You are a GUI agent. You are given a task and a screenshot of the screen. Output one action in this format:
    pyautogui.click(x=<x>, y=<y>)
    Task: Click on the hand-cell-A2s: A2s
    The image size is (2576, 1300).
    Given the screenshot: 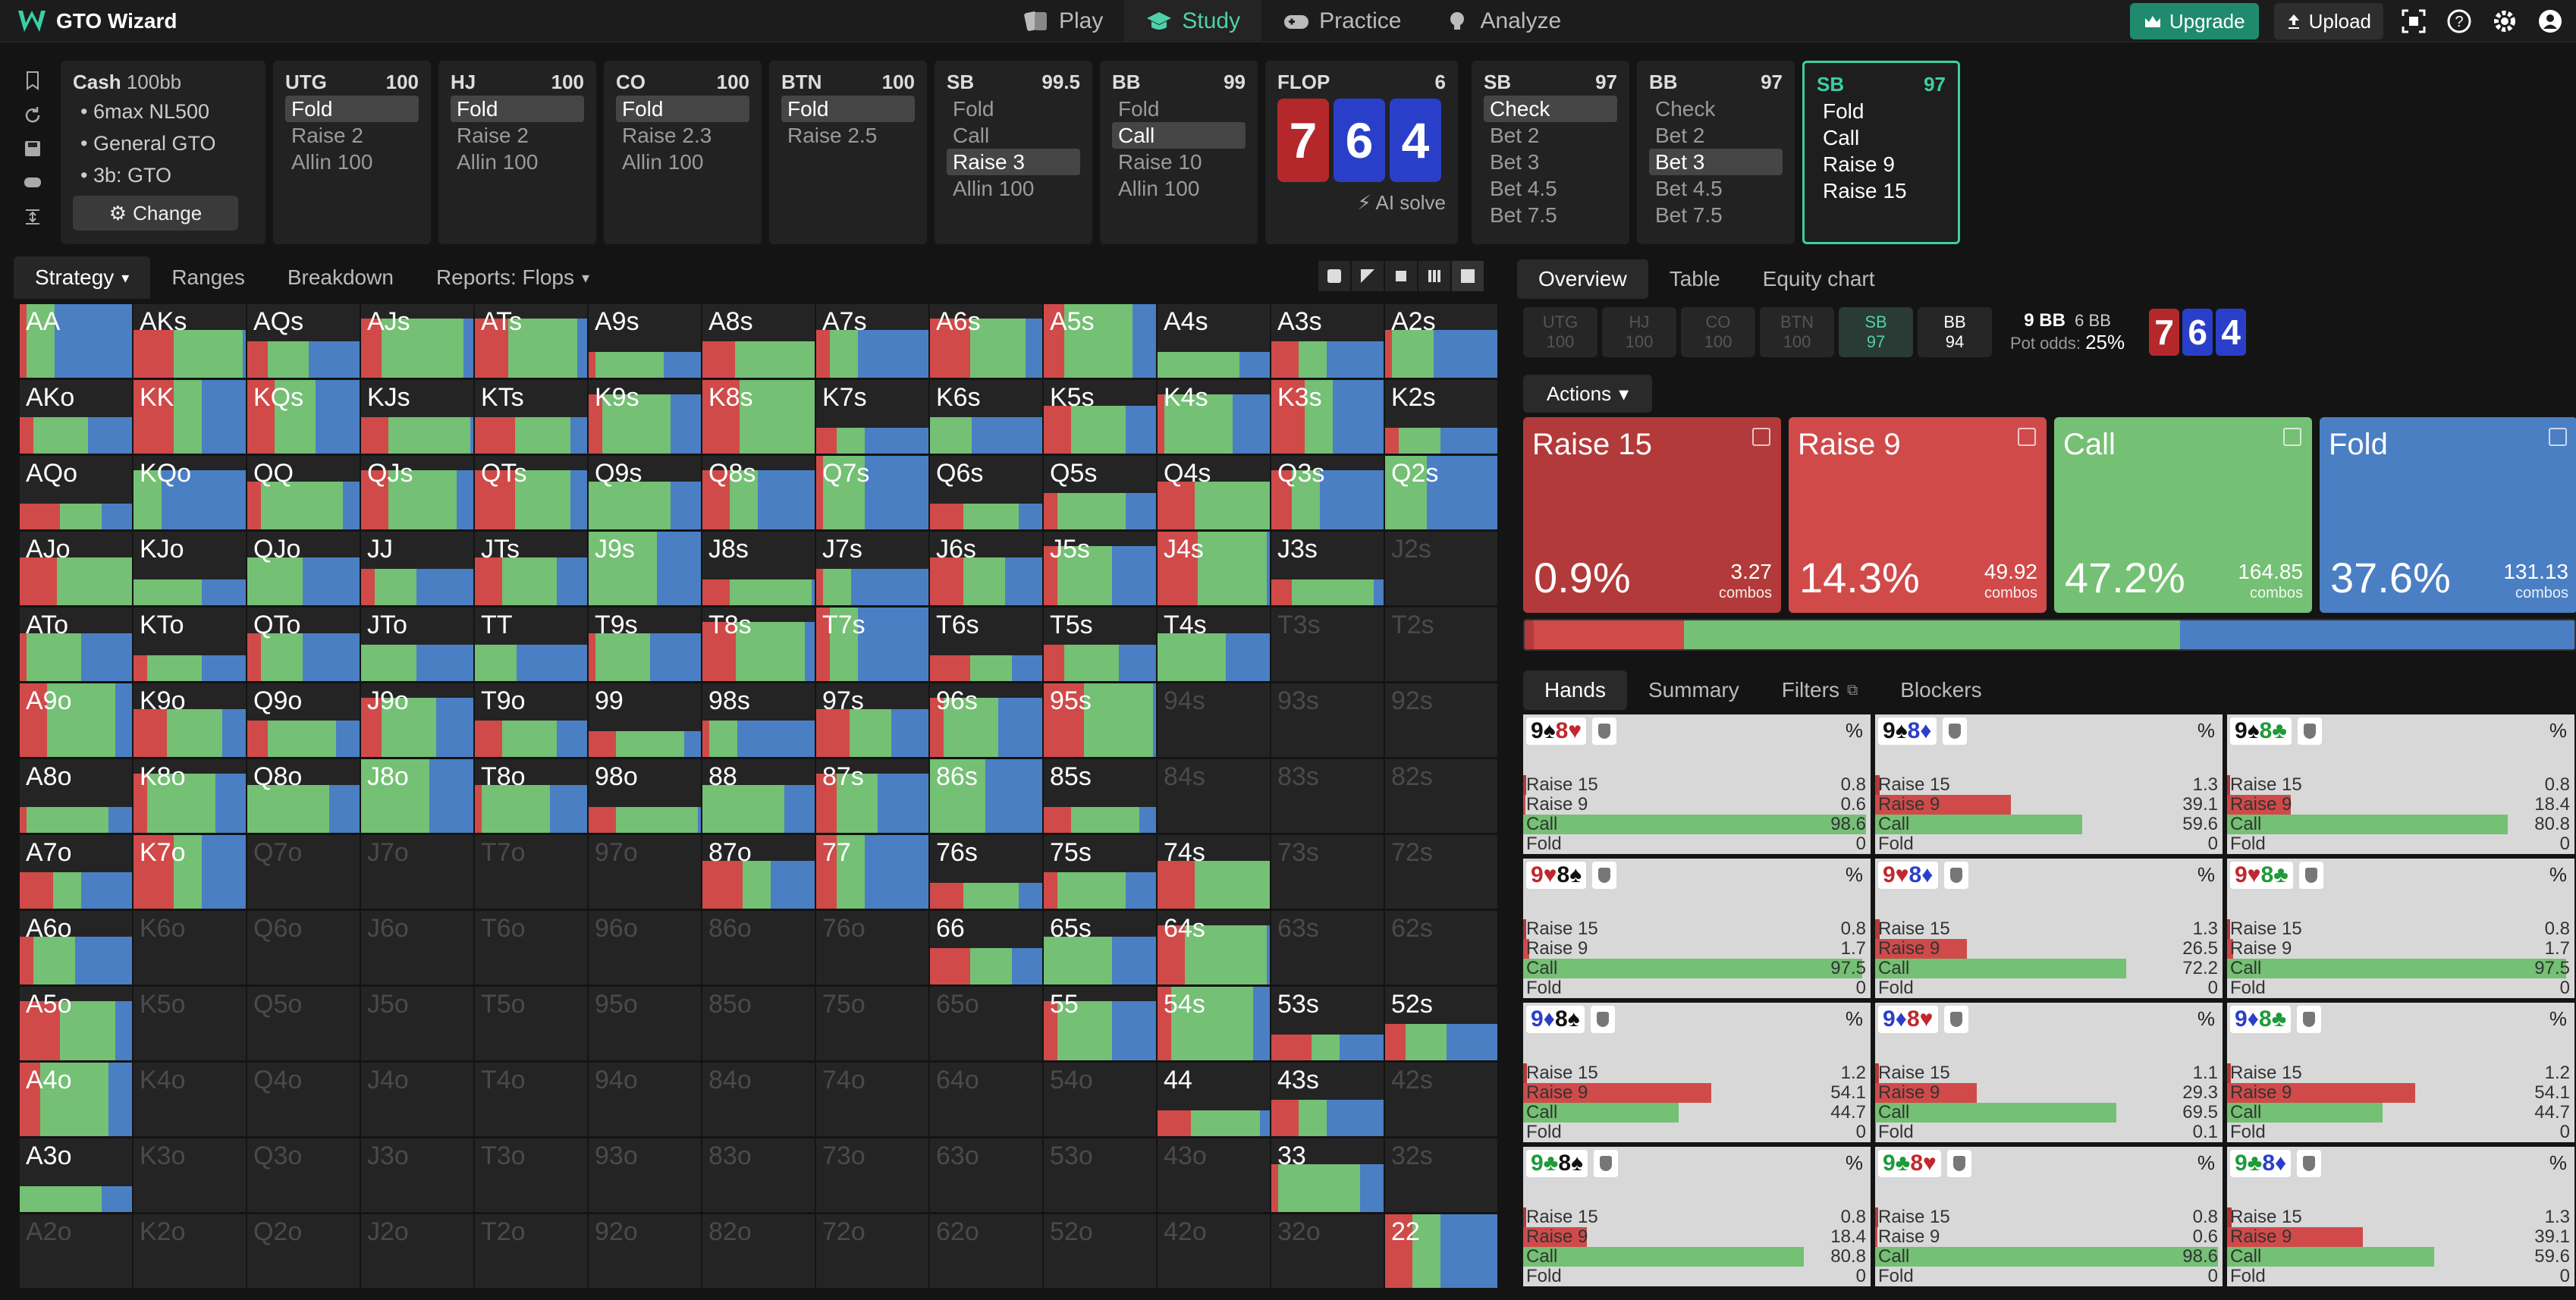 What is the action you would take?
    pyautogui.click(x=1441, y=341)
    